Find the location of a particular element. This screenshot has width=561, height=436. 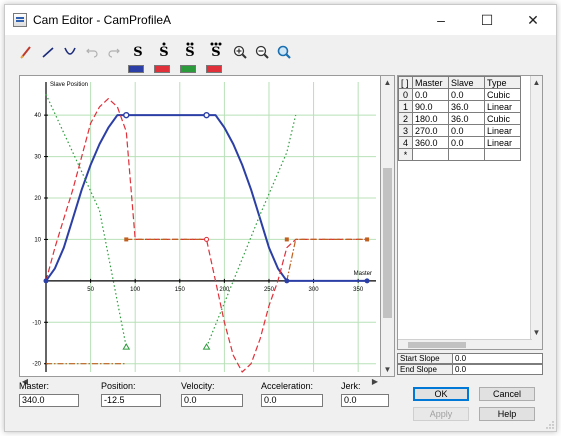

close-button: ✕ is located at coordinates (533, 19).